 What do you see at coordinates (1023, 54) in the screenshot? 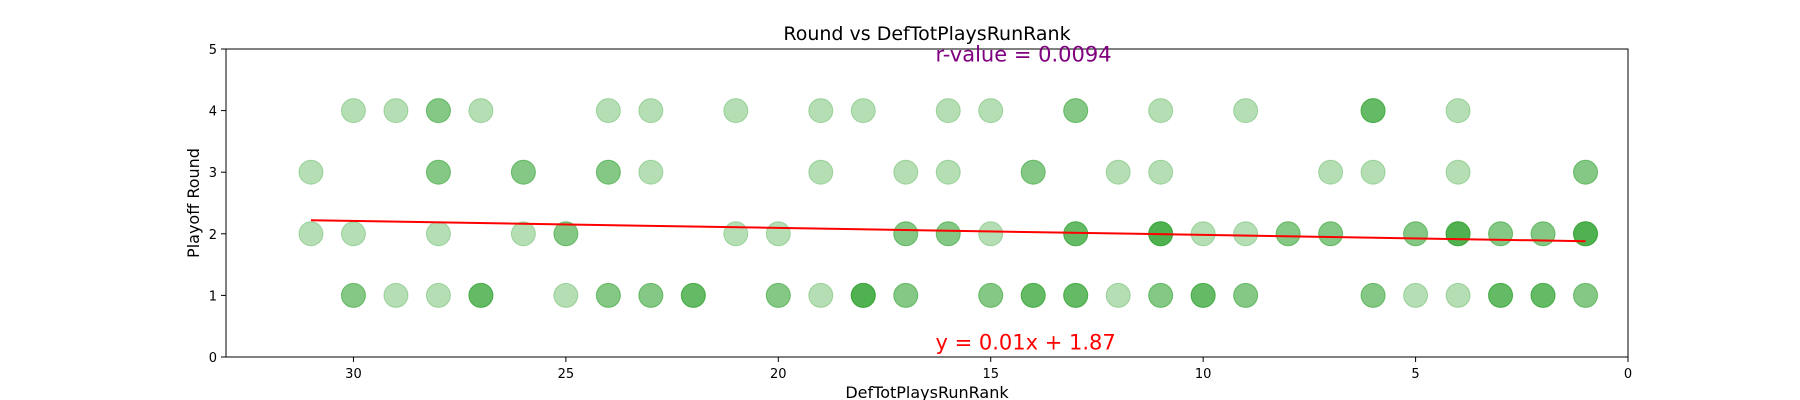
I see `r-value-annotation: r-value = 0.0094` at bounding box center [1023, 54].